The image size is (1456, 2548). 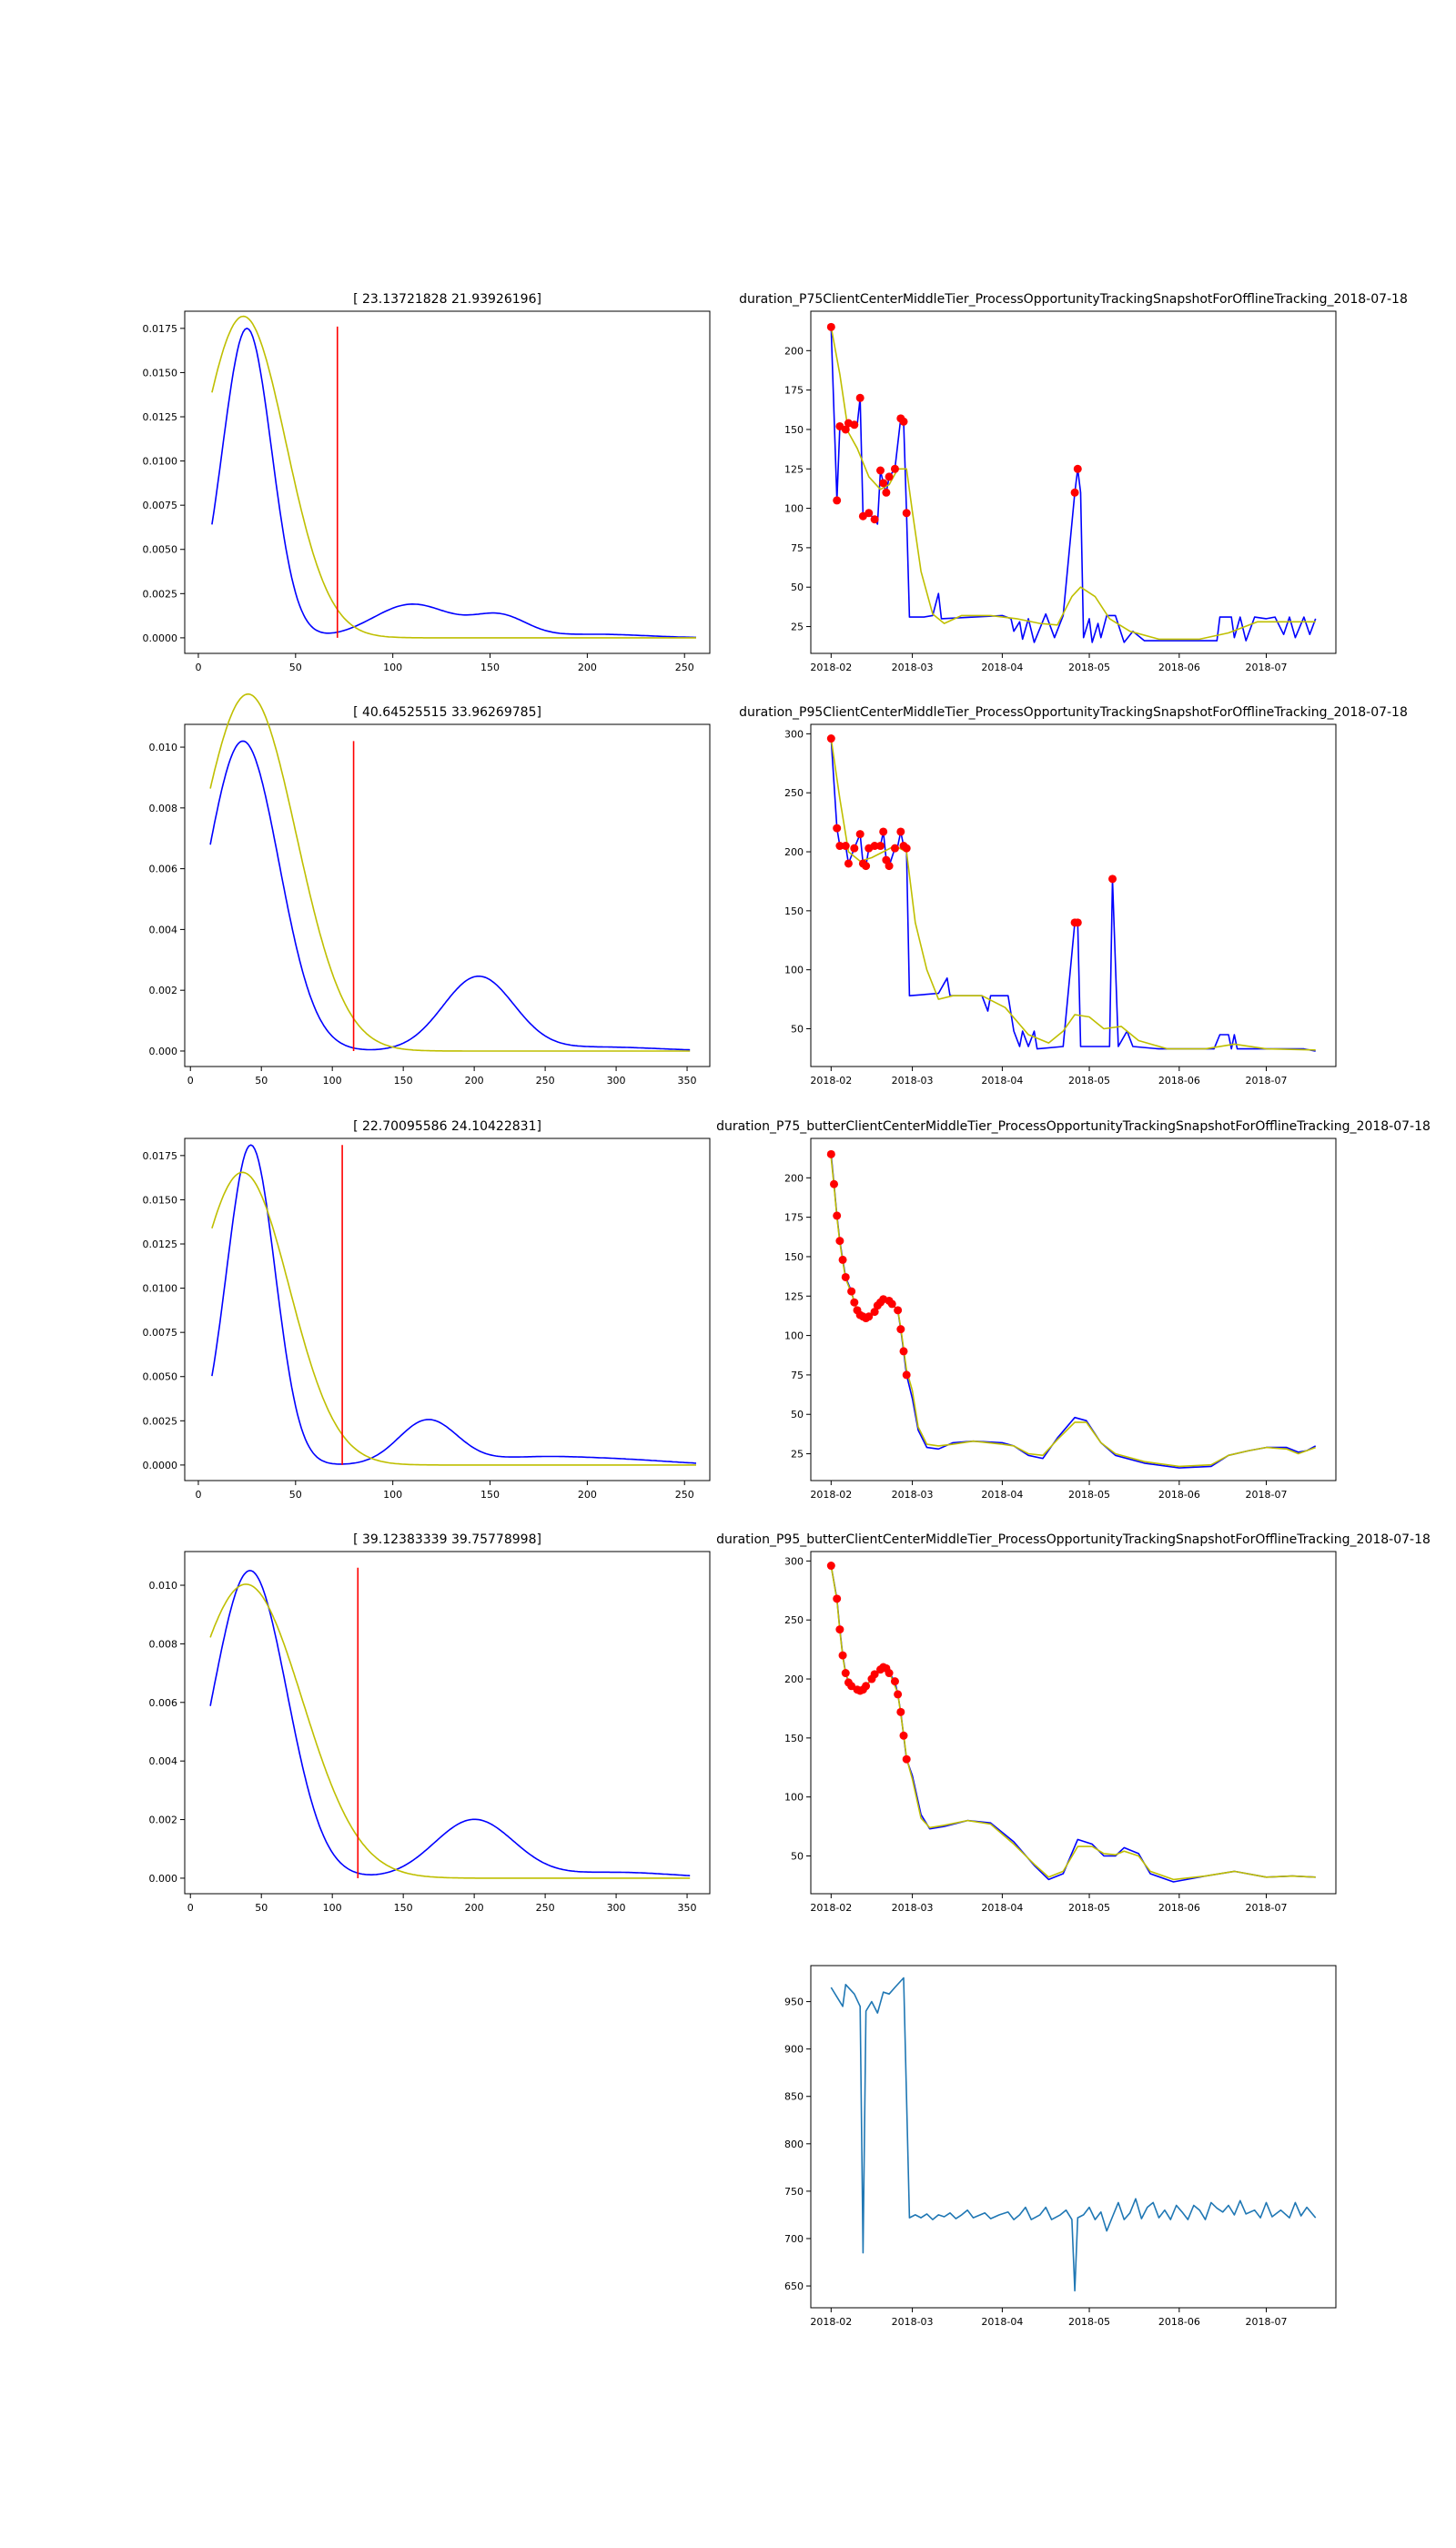 What do you see at coordinates (794, 2239) in the screenshot?
I see `y-tick-label: 700` at bounding box center [794, 2239].